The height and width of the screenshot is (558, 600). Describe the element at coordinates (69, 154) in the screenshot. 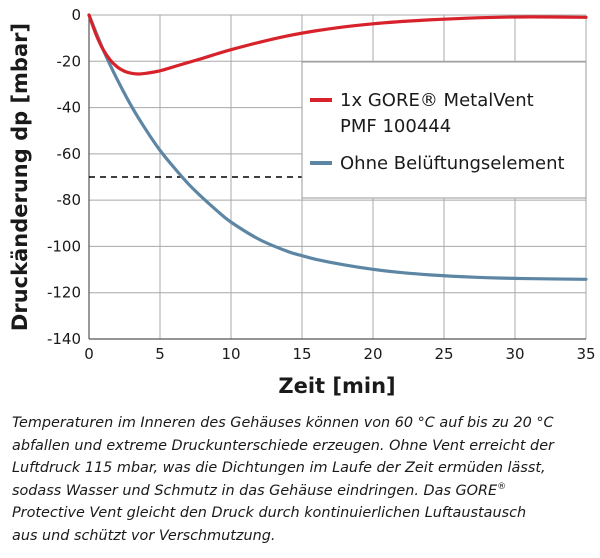

I see `y-tick-label: -60` at that location.